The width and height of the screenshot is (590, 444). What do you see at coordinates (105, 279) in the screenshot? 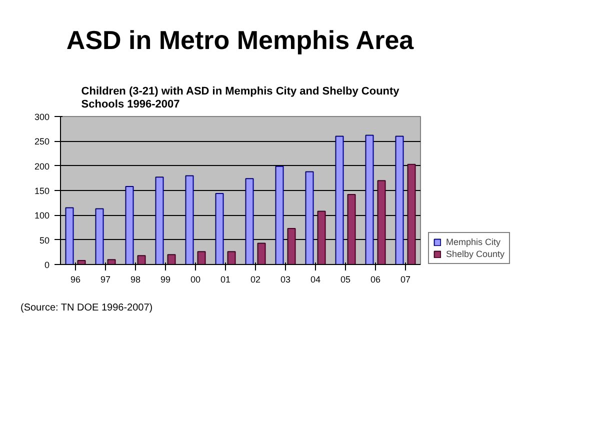
I see `x-tick-label: 97` at bounding box center [105, 279].